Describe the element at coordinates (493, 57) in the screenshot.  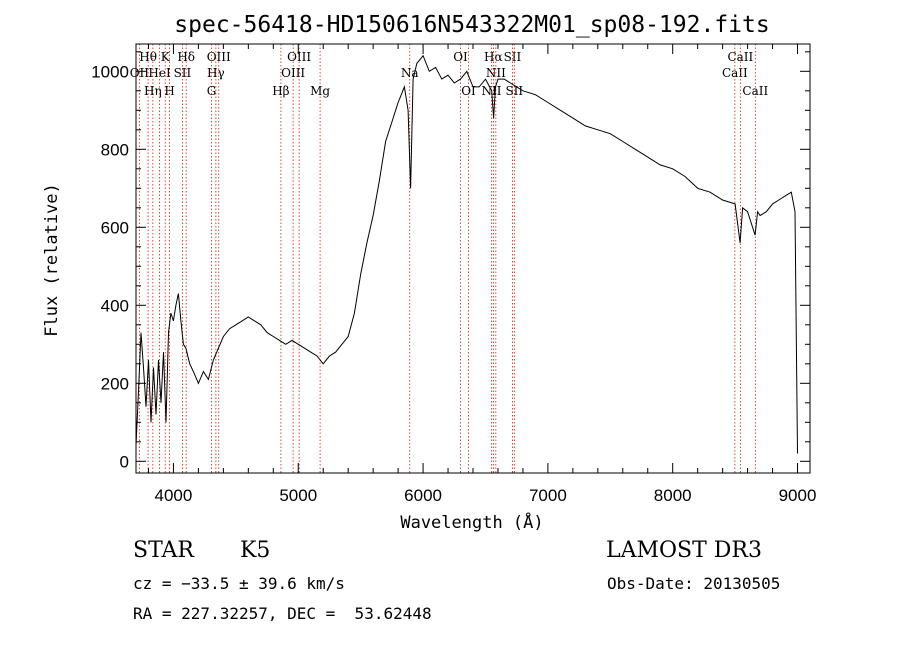
I see `line-marker-label-18: Hα` at that location.